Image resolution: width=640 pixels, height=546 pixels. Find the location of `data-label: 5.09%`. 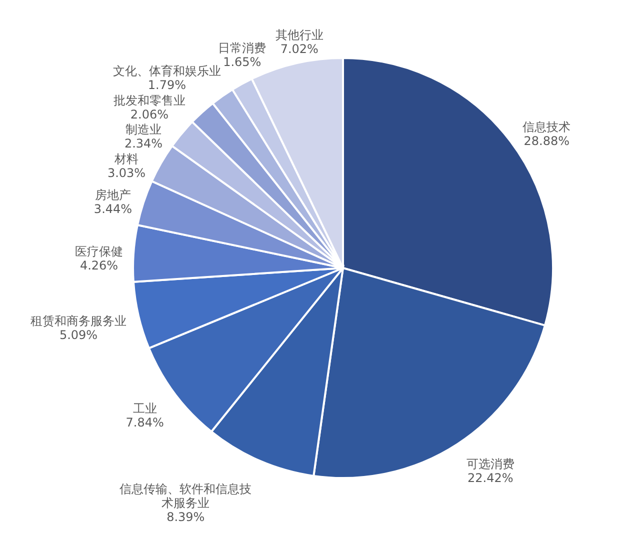

data-label: 5.09% is located at coordinates (78, 335).